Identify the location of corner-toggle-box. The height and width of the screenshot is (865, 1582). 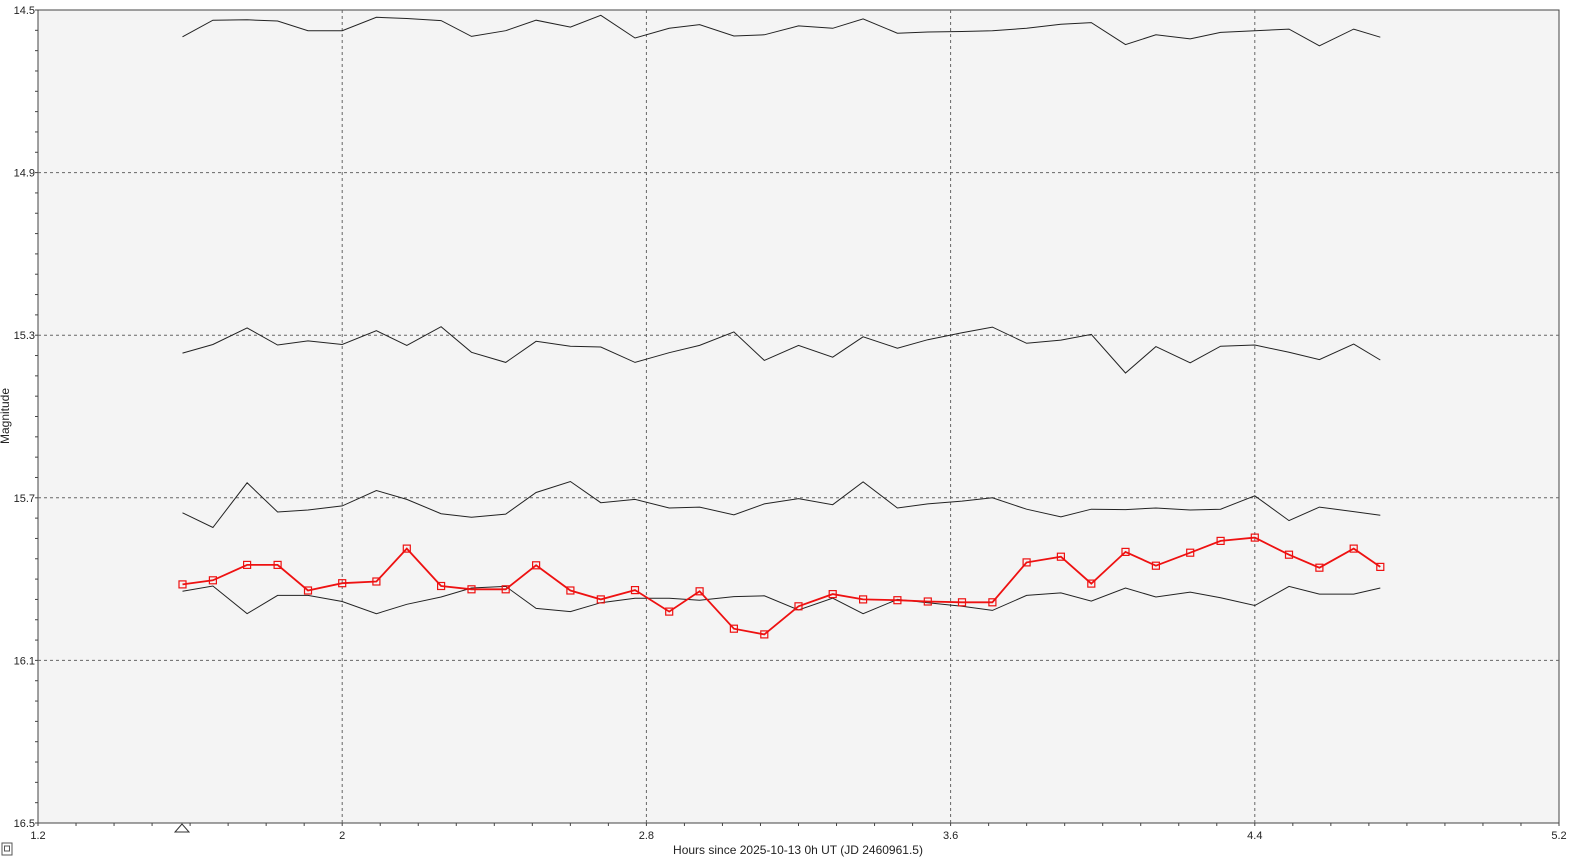
(7, 849).